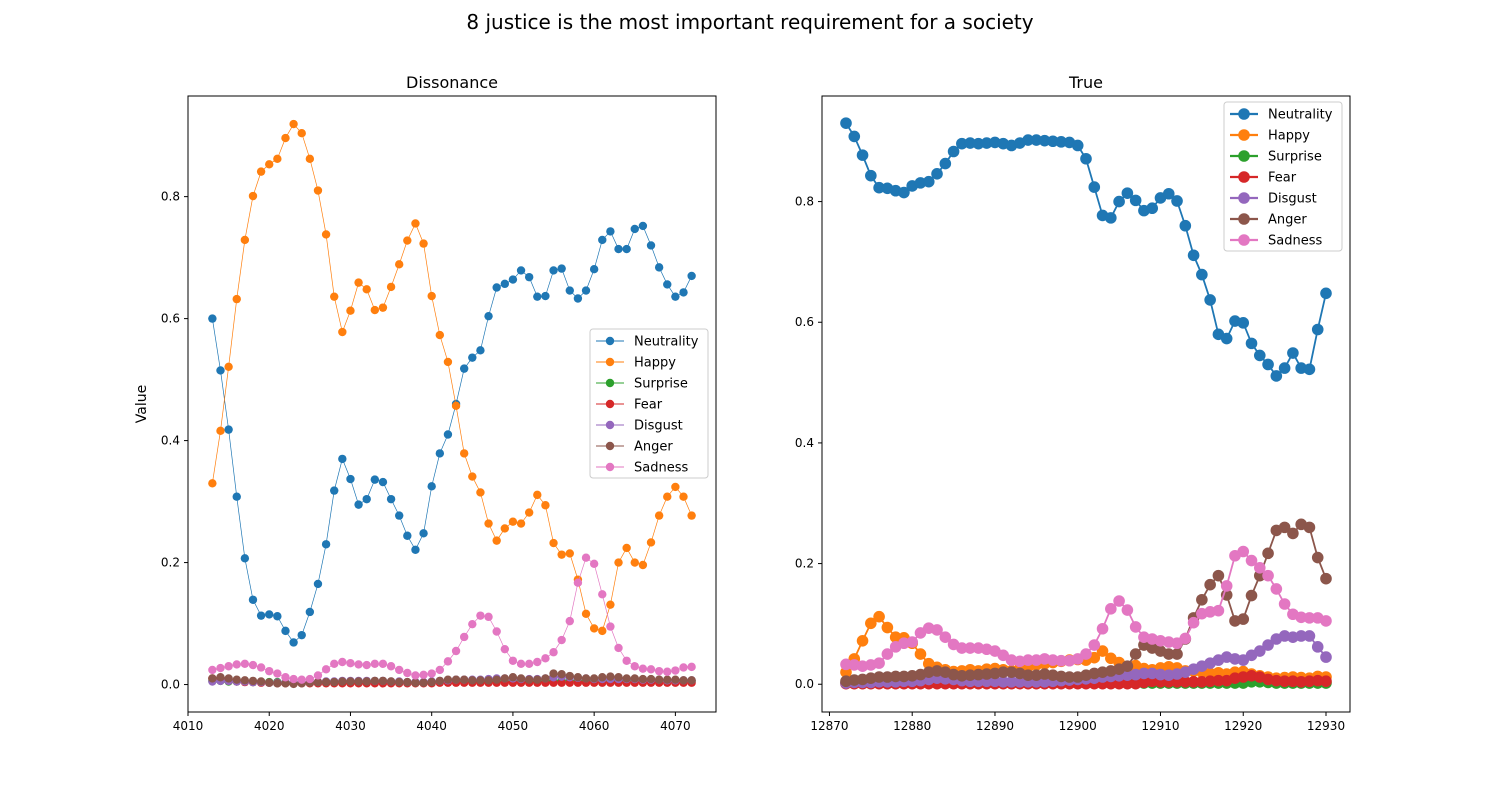  What do you see at coordinates (647, 342) in the screenshot?
I see `legend-entry-neutrality: Neutrality` at bounding box center [647, 342].